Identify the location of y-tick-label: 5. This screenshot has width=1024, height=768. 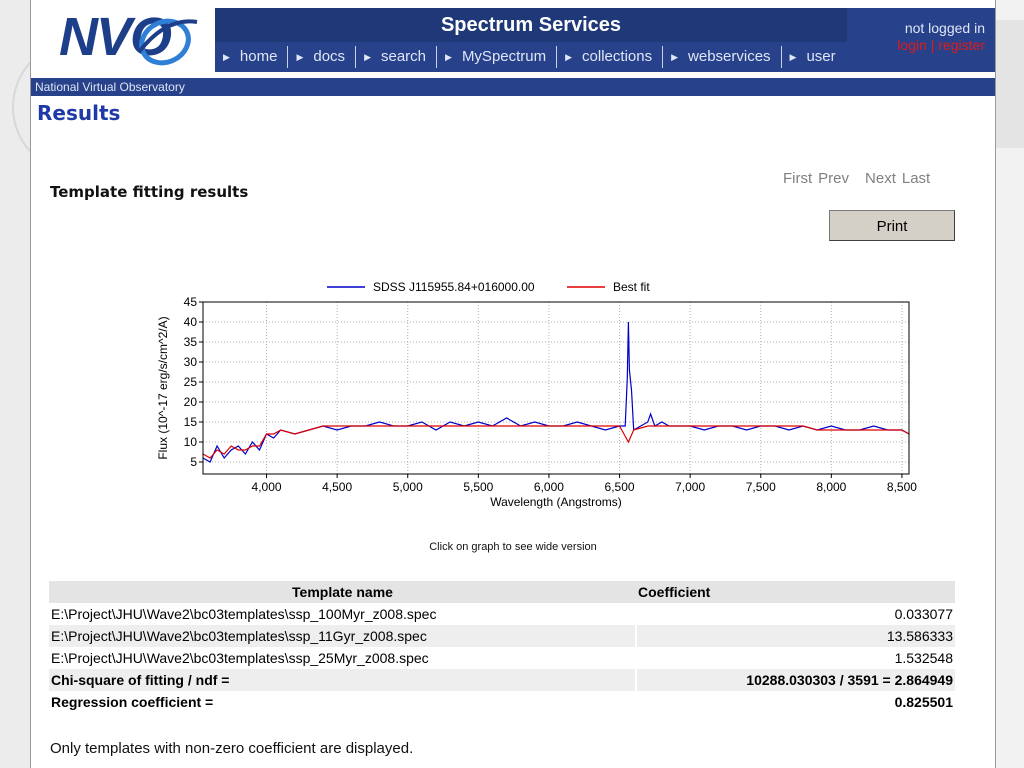
(193, 462).